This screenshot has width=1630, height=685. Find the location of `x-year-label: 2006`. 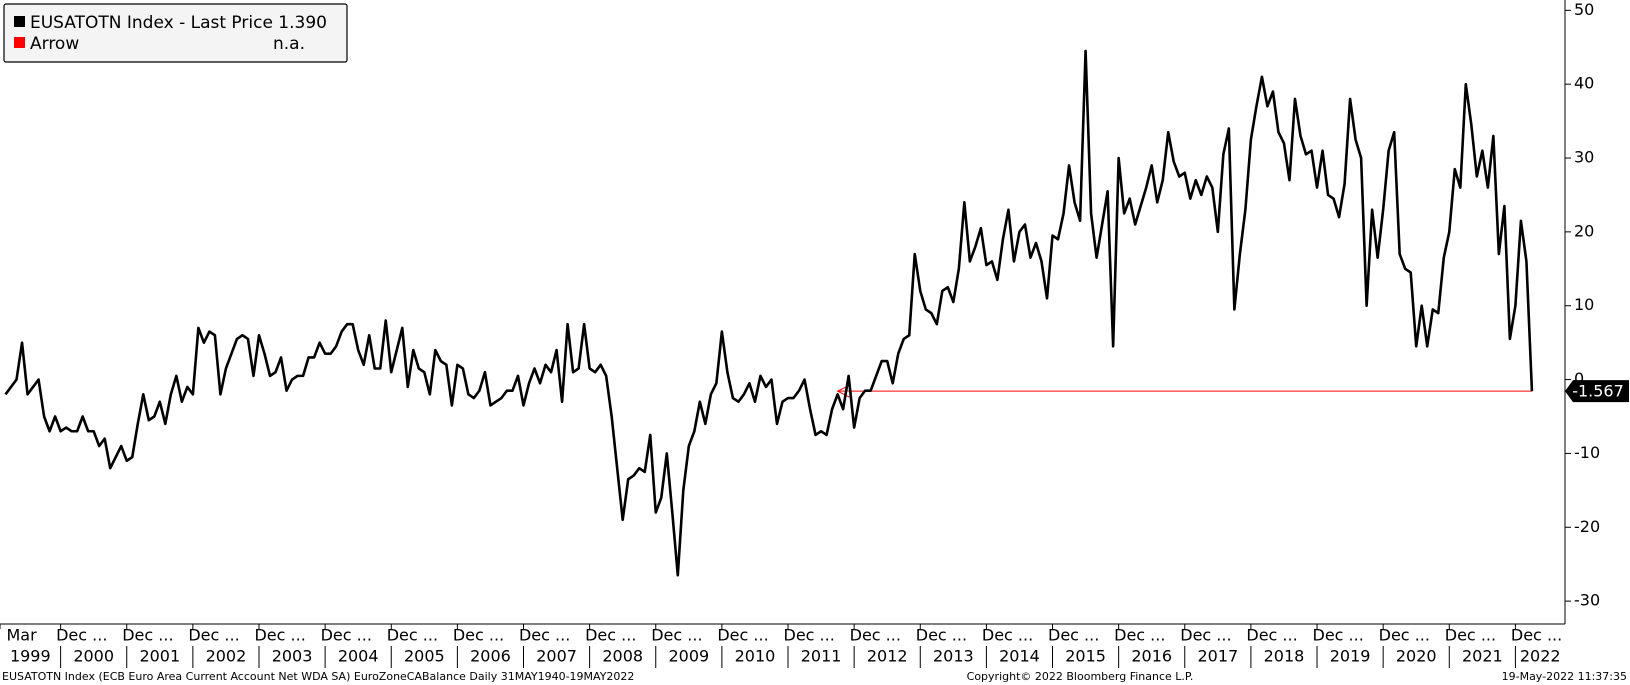

x-year-label: 2006 is located at coordinates (490, 656).